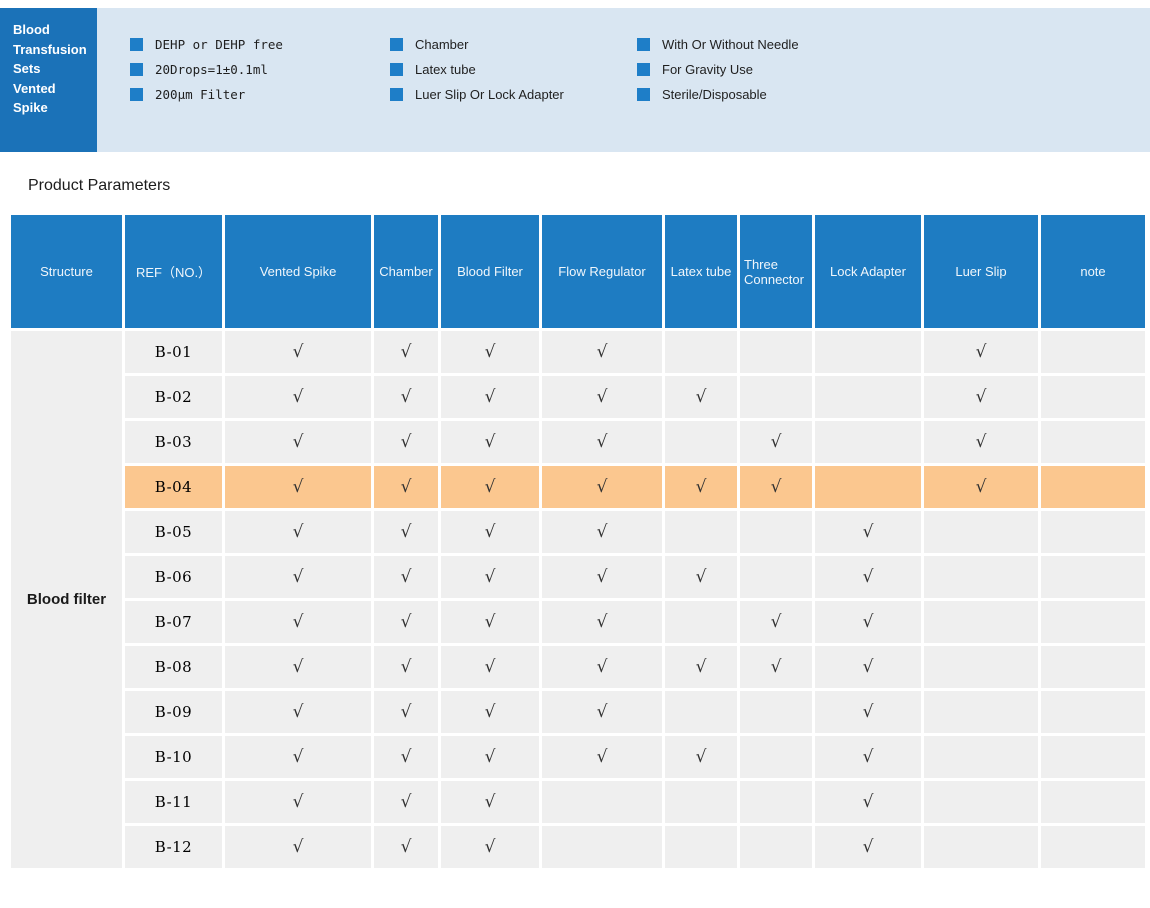 The image size is (1150, 908). Describe the element at coordinates (868, 271) in the screenshot. I see `column-header-lock-adapter: Lock Adapter` at that location.